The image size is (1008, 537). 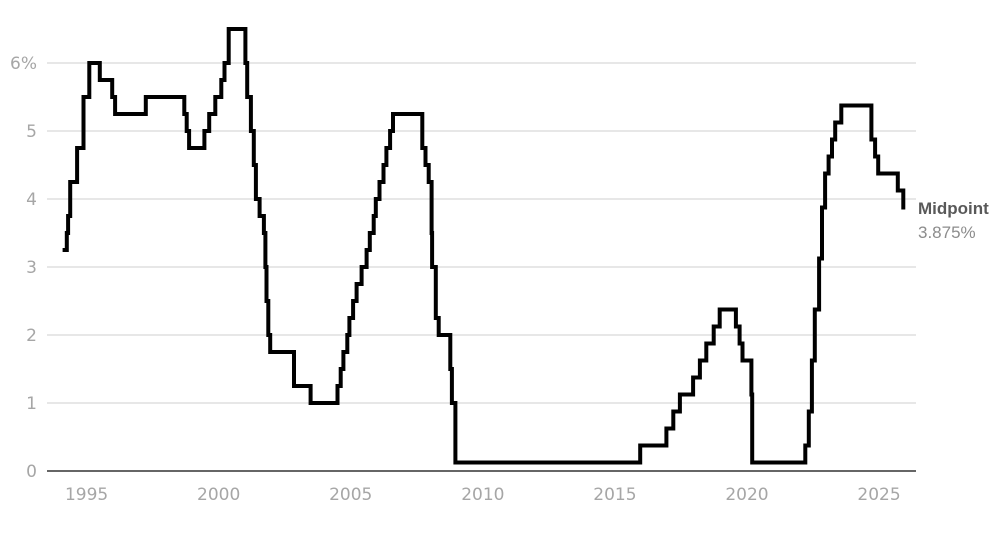 What do you see at coordinates (350, 495) in the screenshot?
I see `x-tick-label: 2005` at bounding box center [350, 495].